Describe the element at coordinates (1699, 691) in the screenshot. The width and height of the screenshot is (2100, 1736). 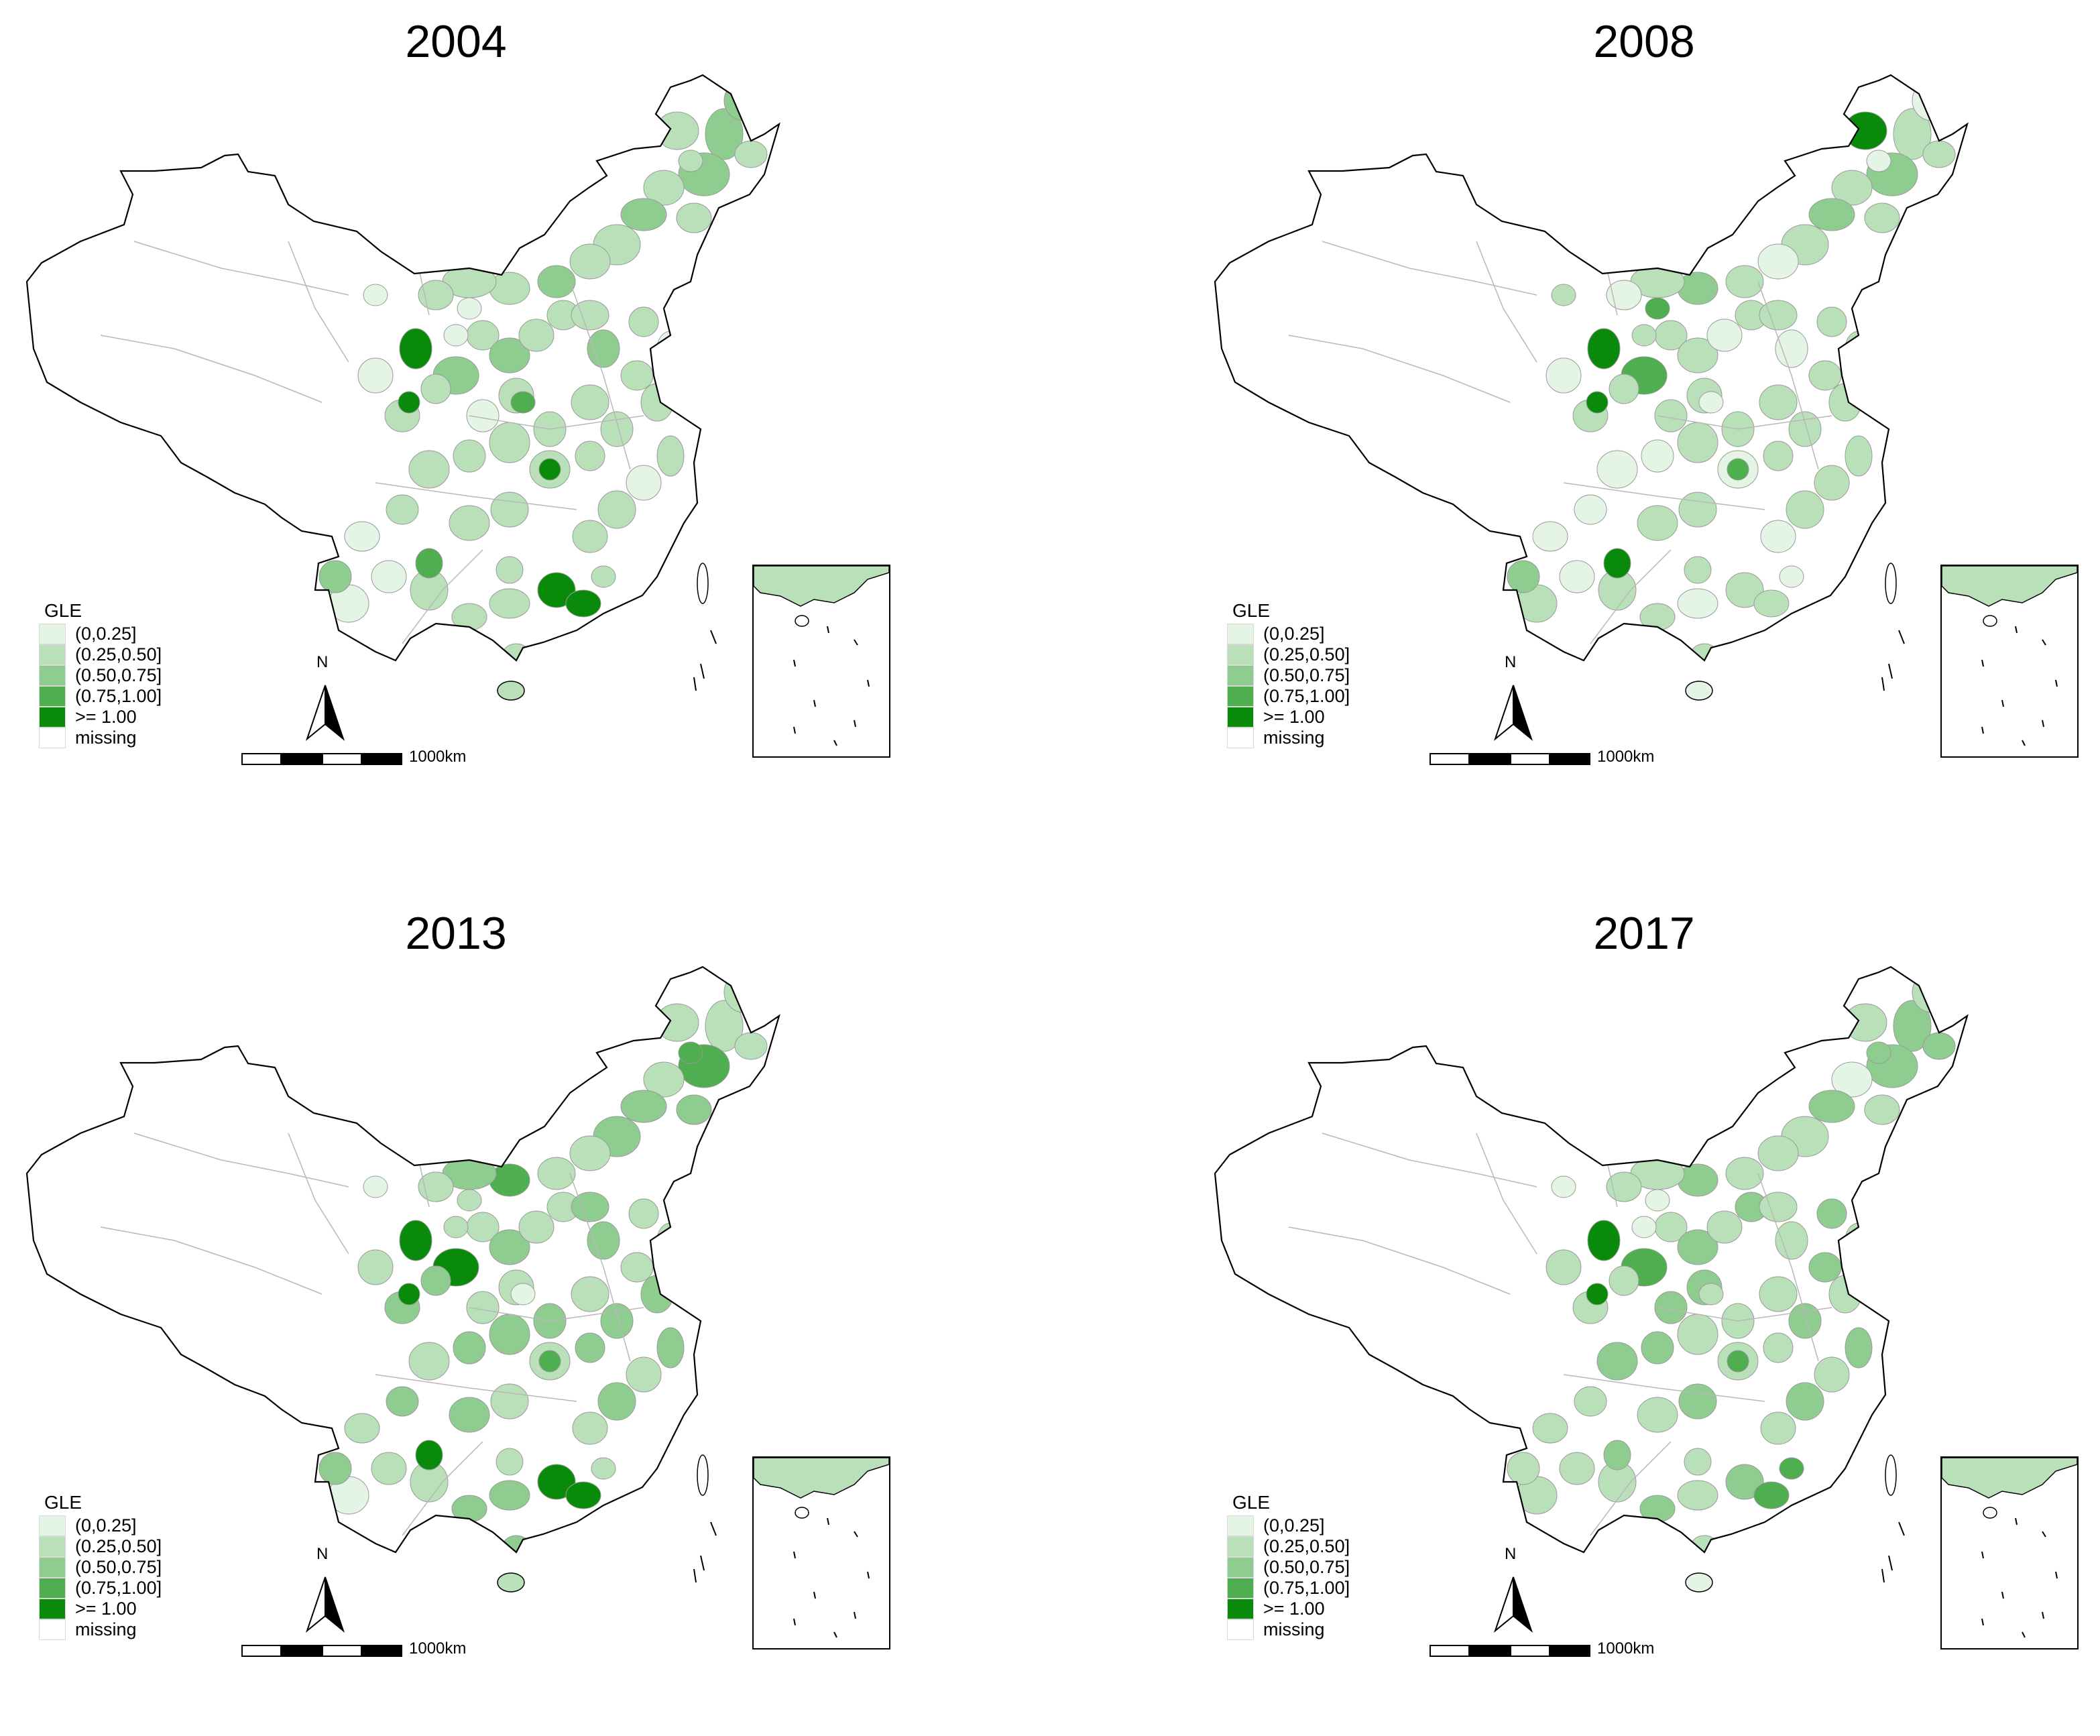
I see `hainan-island` at that location.